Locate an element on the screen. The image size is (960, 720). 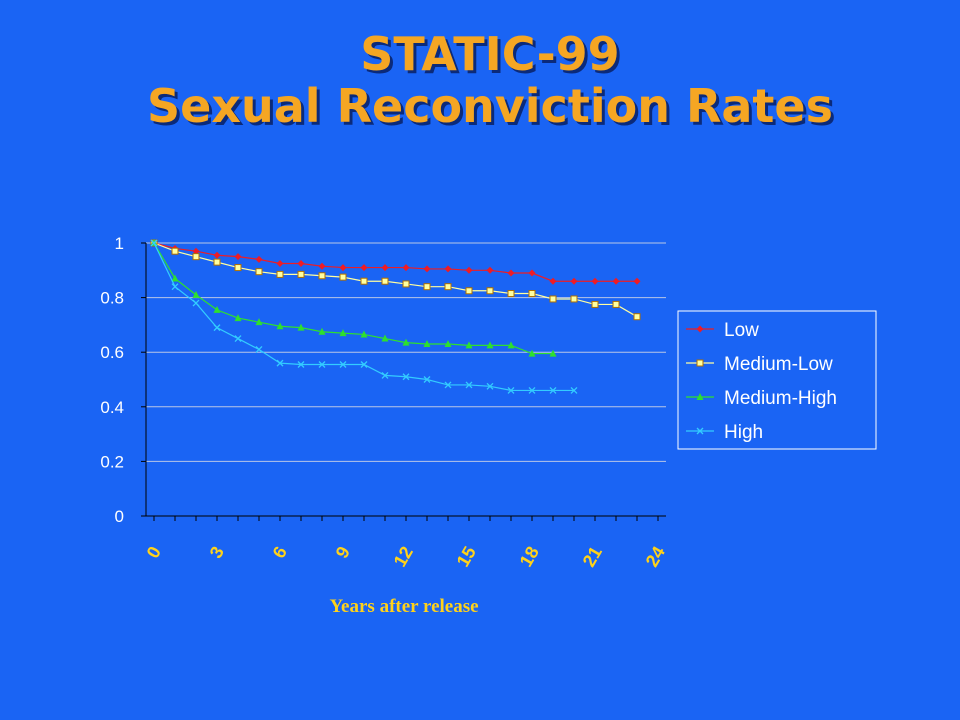
x-tick-label-7: 21 is located at coordinates (592, 556).